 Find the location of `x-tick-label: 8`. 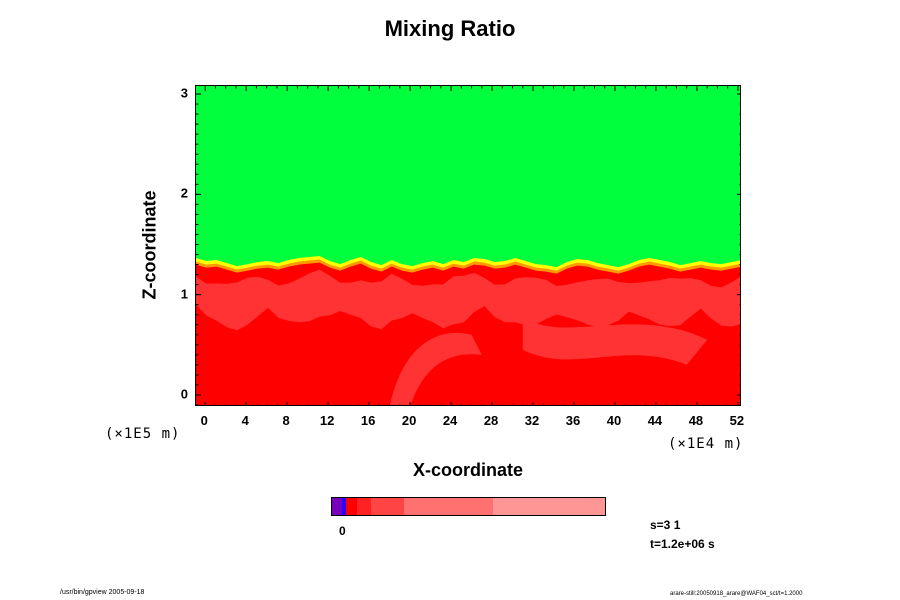

x-tick-label: 8 is located at coordinates (286, 420).